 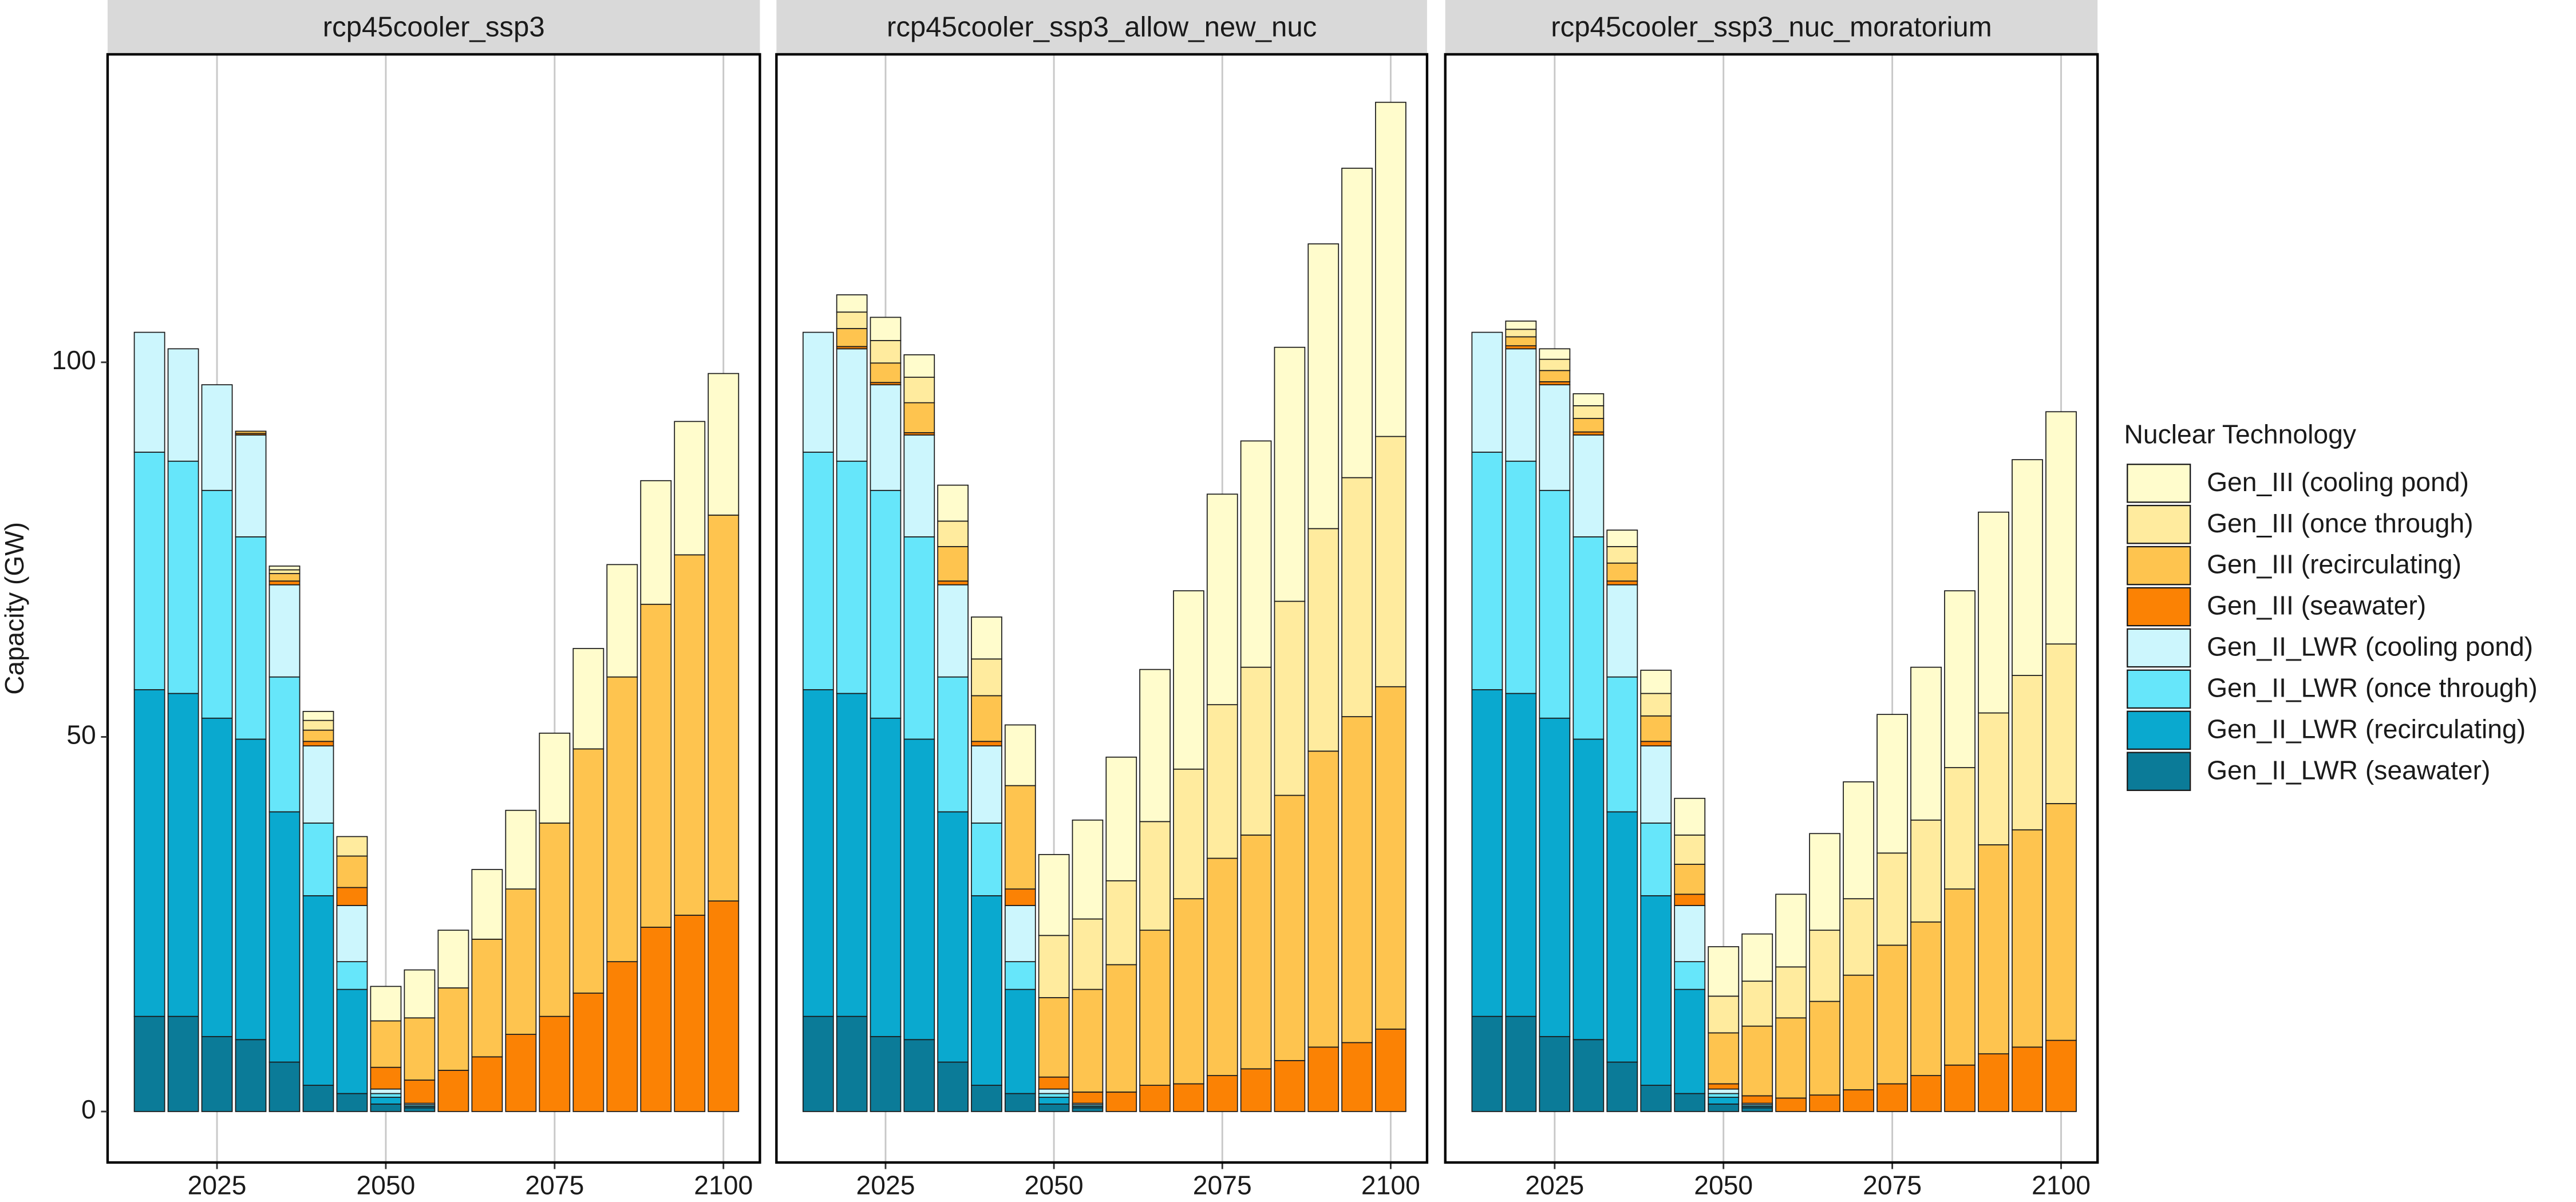 I want to click on legend-swatch, so click(x=2159, y=525).